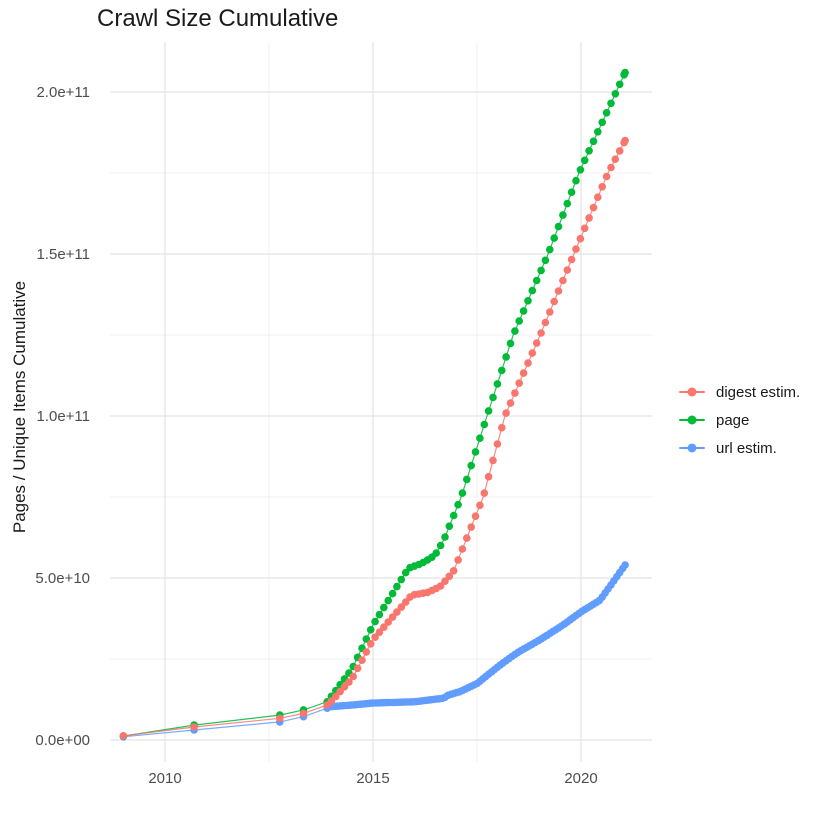 The width and height of the screenshot is (826, 827). I want to click on y-axis-tick-labels: 0.0e+00 5.0e+10 1.0e+11 1.5e+11 2.0e+11, so click(62, 416).